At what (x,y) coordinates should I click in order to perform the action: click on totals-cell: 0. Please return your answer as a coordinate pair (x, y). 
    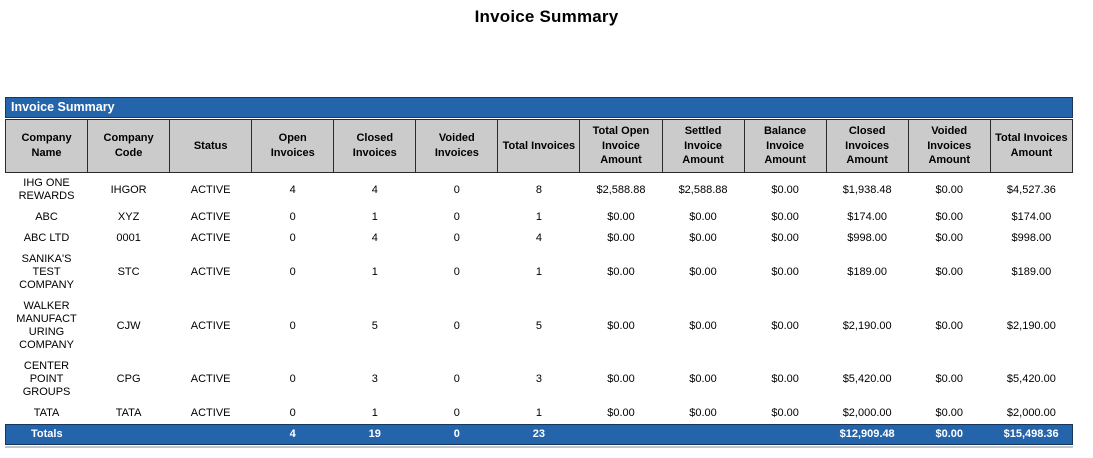
    Looking at the image, I should click on (456, 434).